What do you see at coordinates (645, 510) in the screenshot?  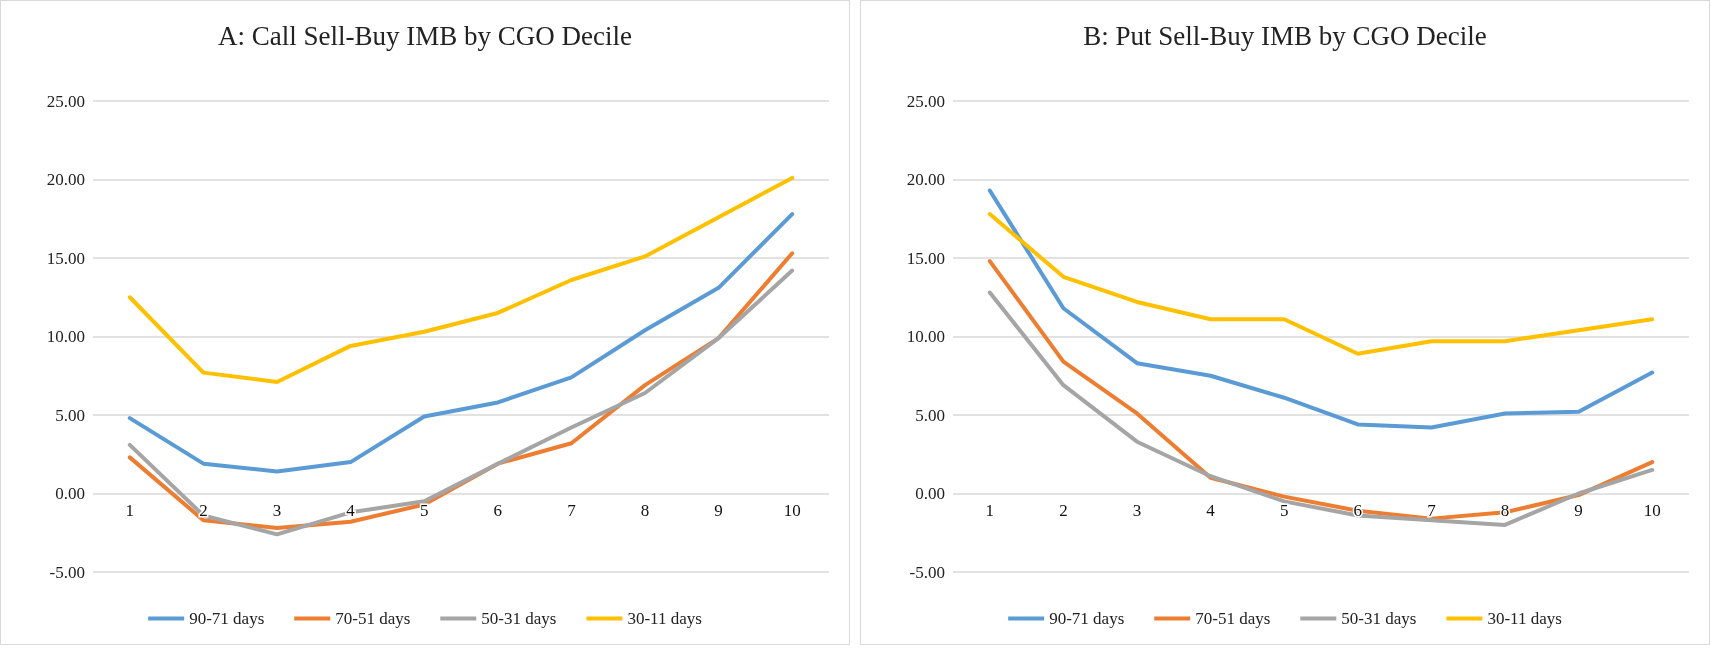 I see `x-tick-label: 8` at bounding box center [645, 510].